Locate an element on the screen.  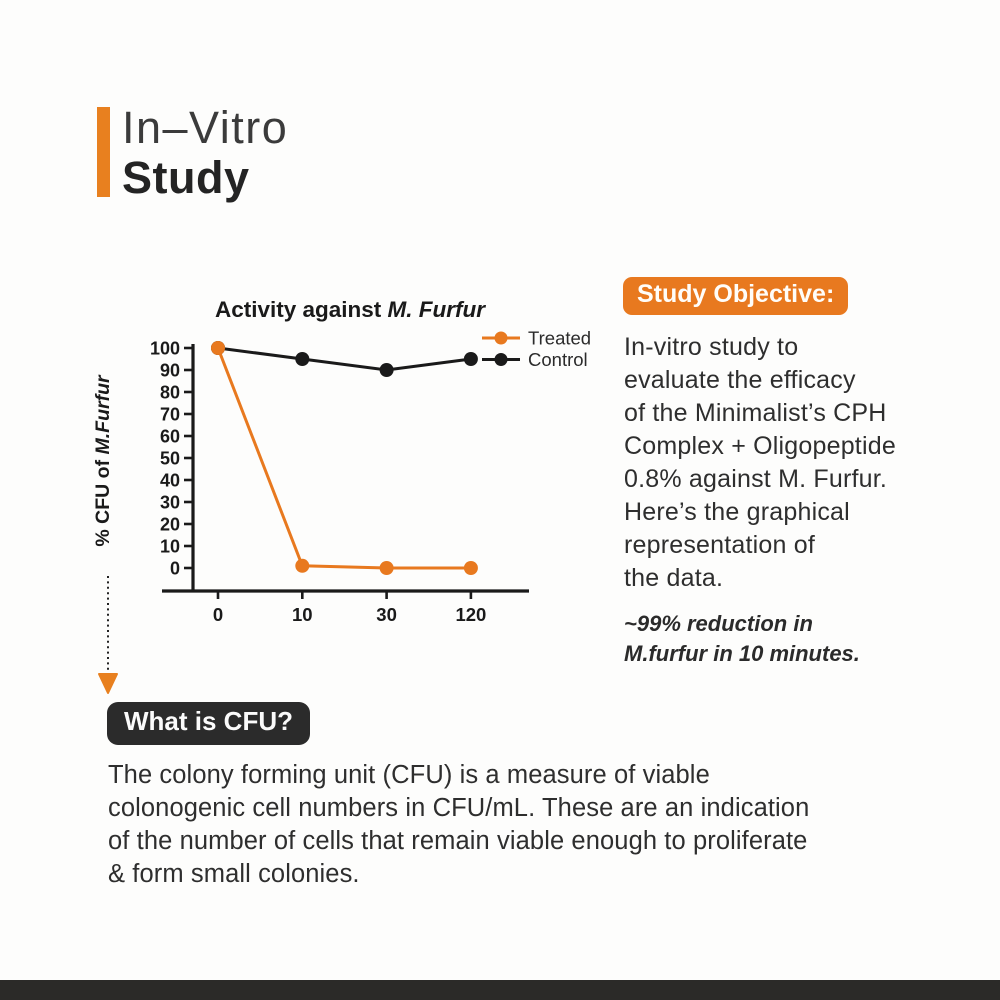
x-tick-label: 30 is located at coordinates (386, 614).